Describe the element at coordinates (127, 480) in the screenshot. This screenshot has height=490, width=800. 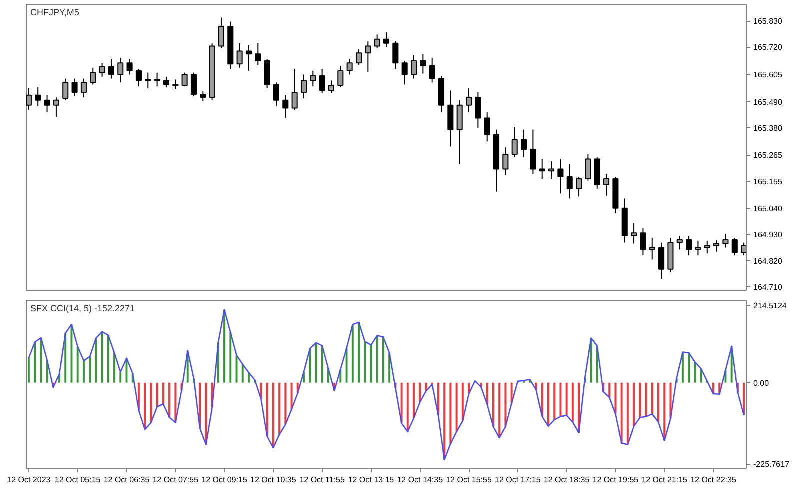
I see `x-tick-label: 12 Oct 06:35` at that location.